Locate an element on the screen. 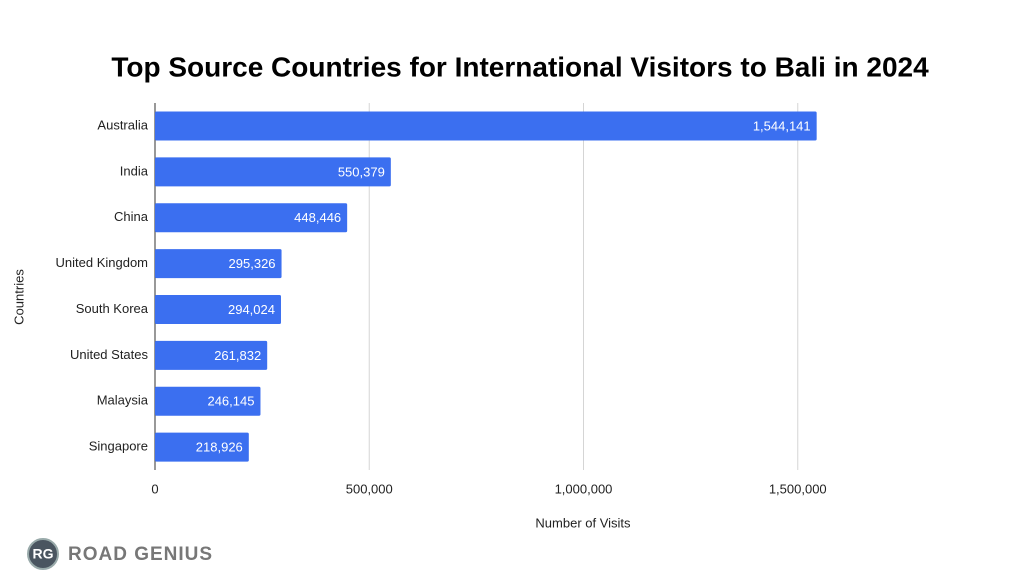 This screenshot has width=1024, height=582. y-tick-label: Singapore is located at coordinates (118, 446).